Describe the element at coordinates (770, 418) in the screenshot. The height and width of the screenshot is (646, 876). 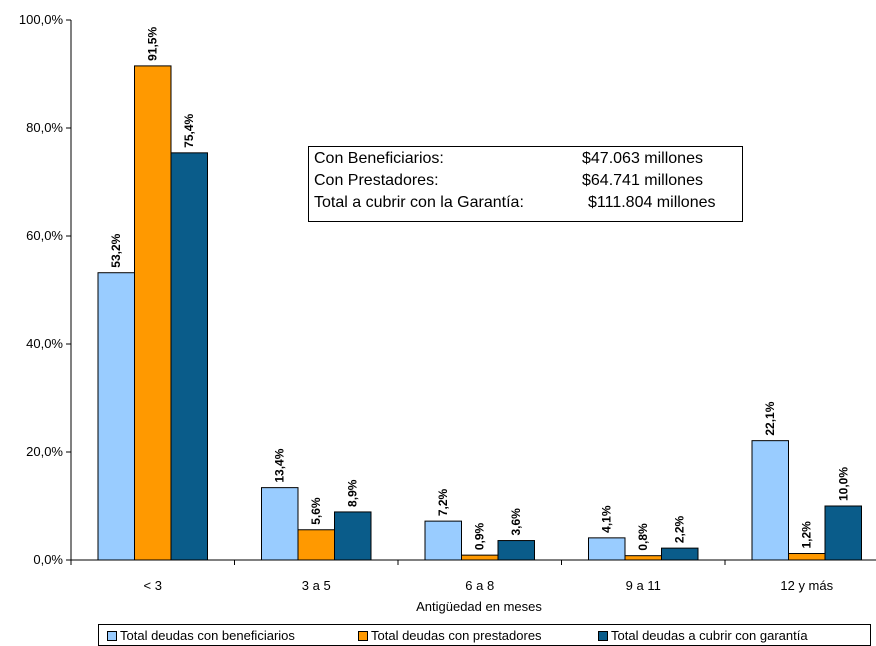
I see `data-label: 22,1%` at that location.